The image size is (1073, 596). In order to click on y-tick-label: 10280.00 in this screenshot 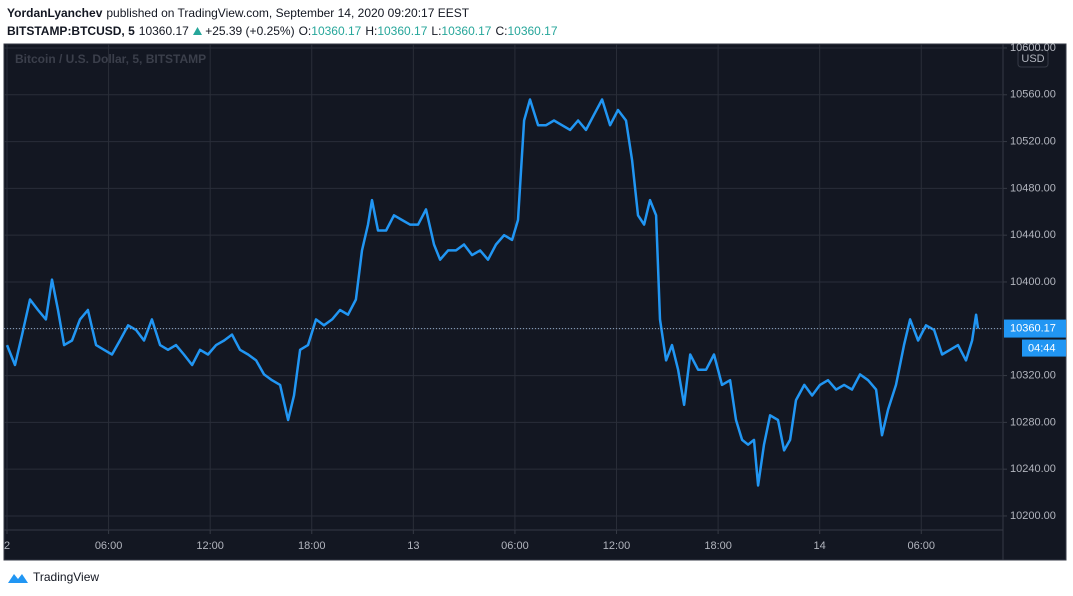, I will do `click(1033, 422)`.